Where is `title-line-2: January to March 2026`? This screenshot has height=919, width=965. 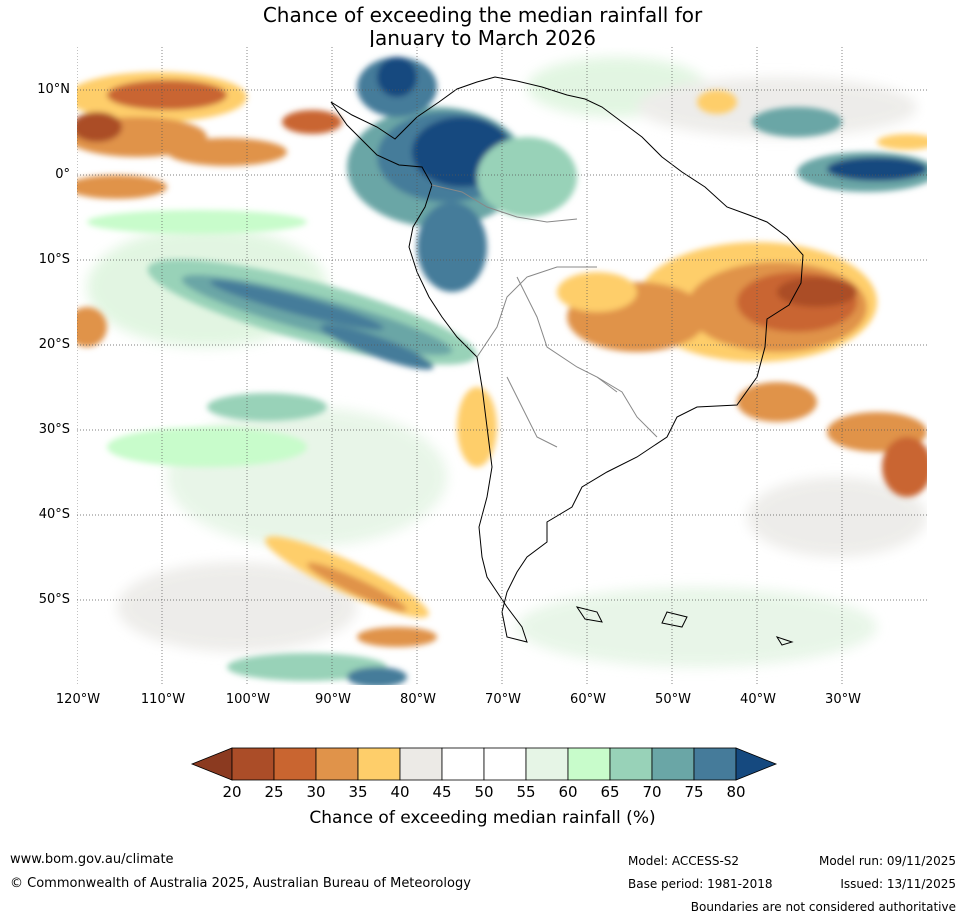 title-line-2: January to March 2026 is located at coordinates (482, 38).